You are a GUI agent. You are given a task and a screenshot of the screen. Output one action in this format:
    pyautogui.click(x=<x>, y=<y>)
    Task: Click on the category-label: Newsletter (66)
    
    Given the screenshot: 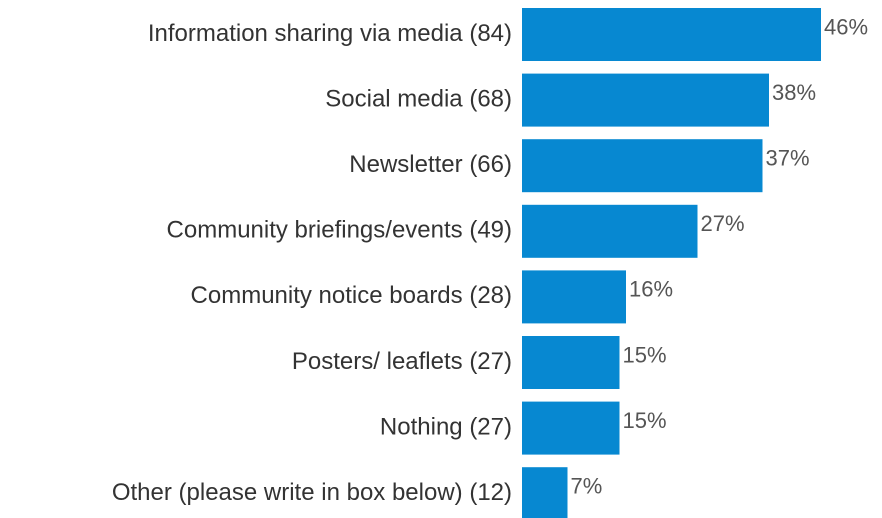 What is the action you would take?
    pyautogui.click(x=430, y=164)
    